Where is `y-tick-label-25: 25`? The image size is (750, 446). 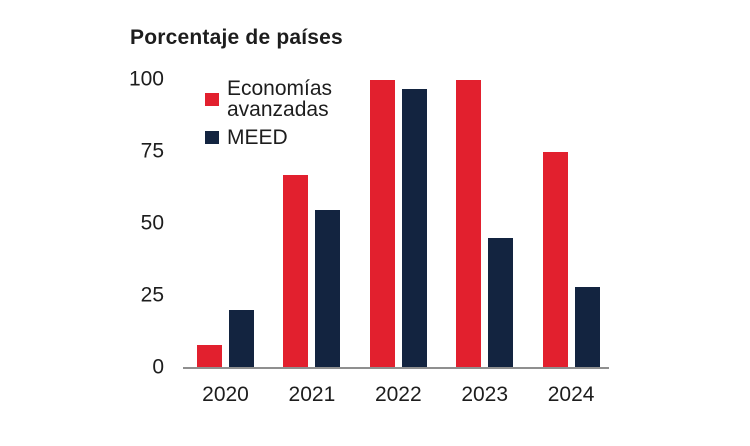
y-tick-label-25: 25 is located at coordinates (152, 295).